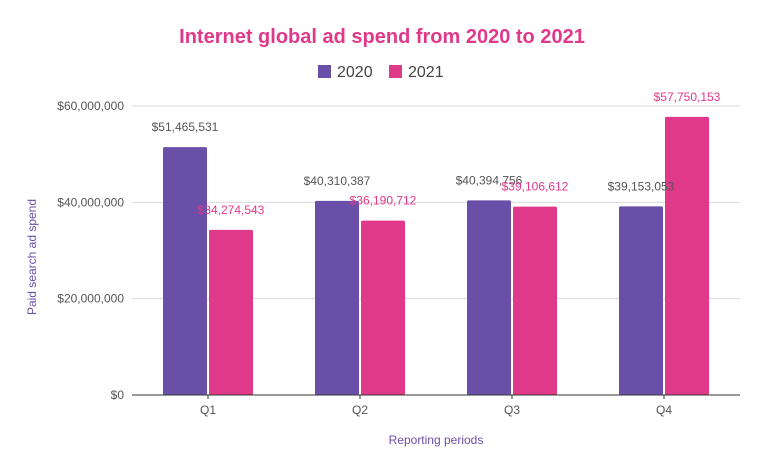 This screenshot has height=472, width=764. Describe the element at coordinates (535, 300) in the screenshot. I see `bar-2021-q3` at that location.